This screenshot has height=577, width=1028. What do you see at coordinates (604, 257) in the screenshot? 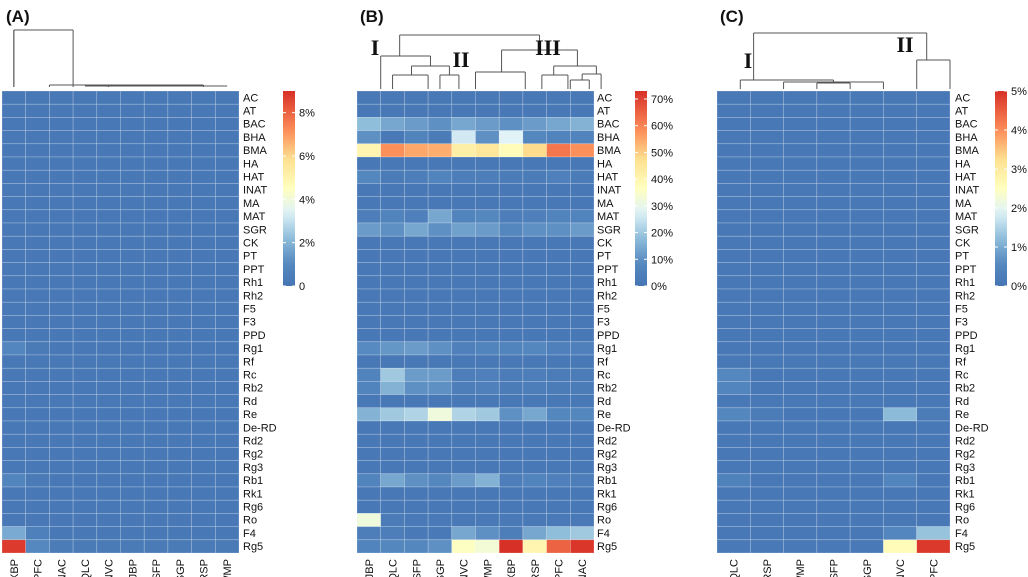
I see `row-label: PT` at bounding box center [604, 257].